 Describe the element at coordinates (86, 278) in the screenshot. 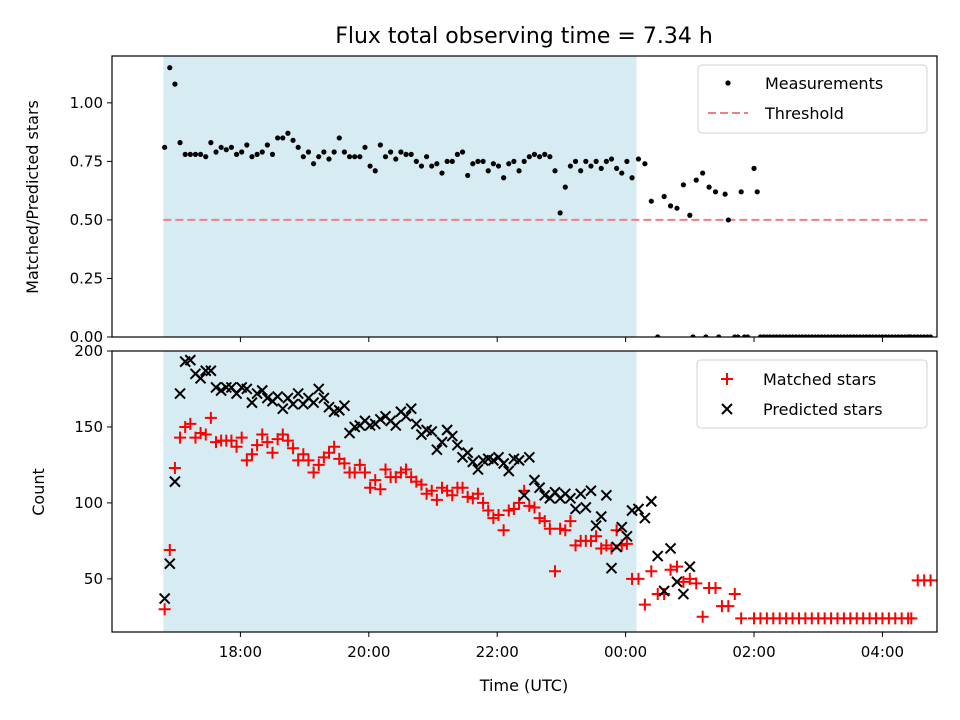

I see `top-ytick-label: 0.25` at that location.